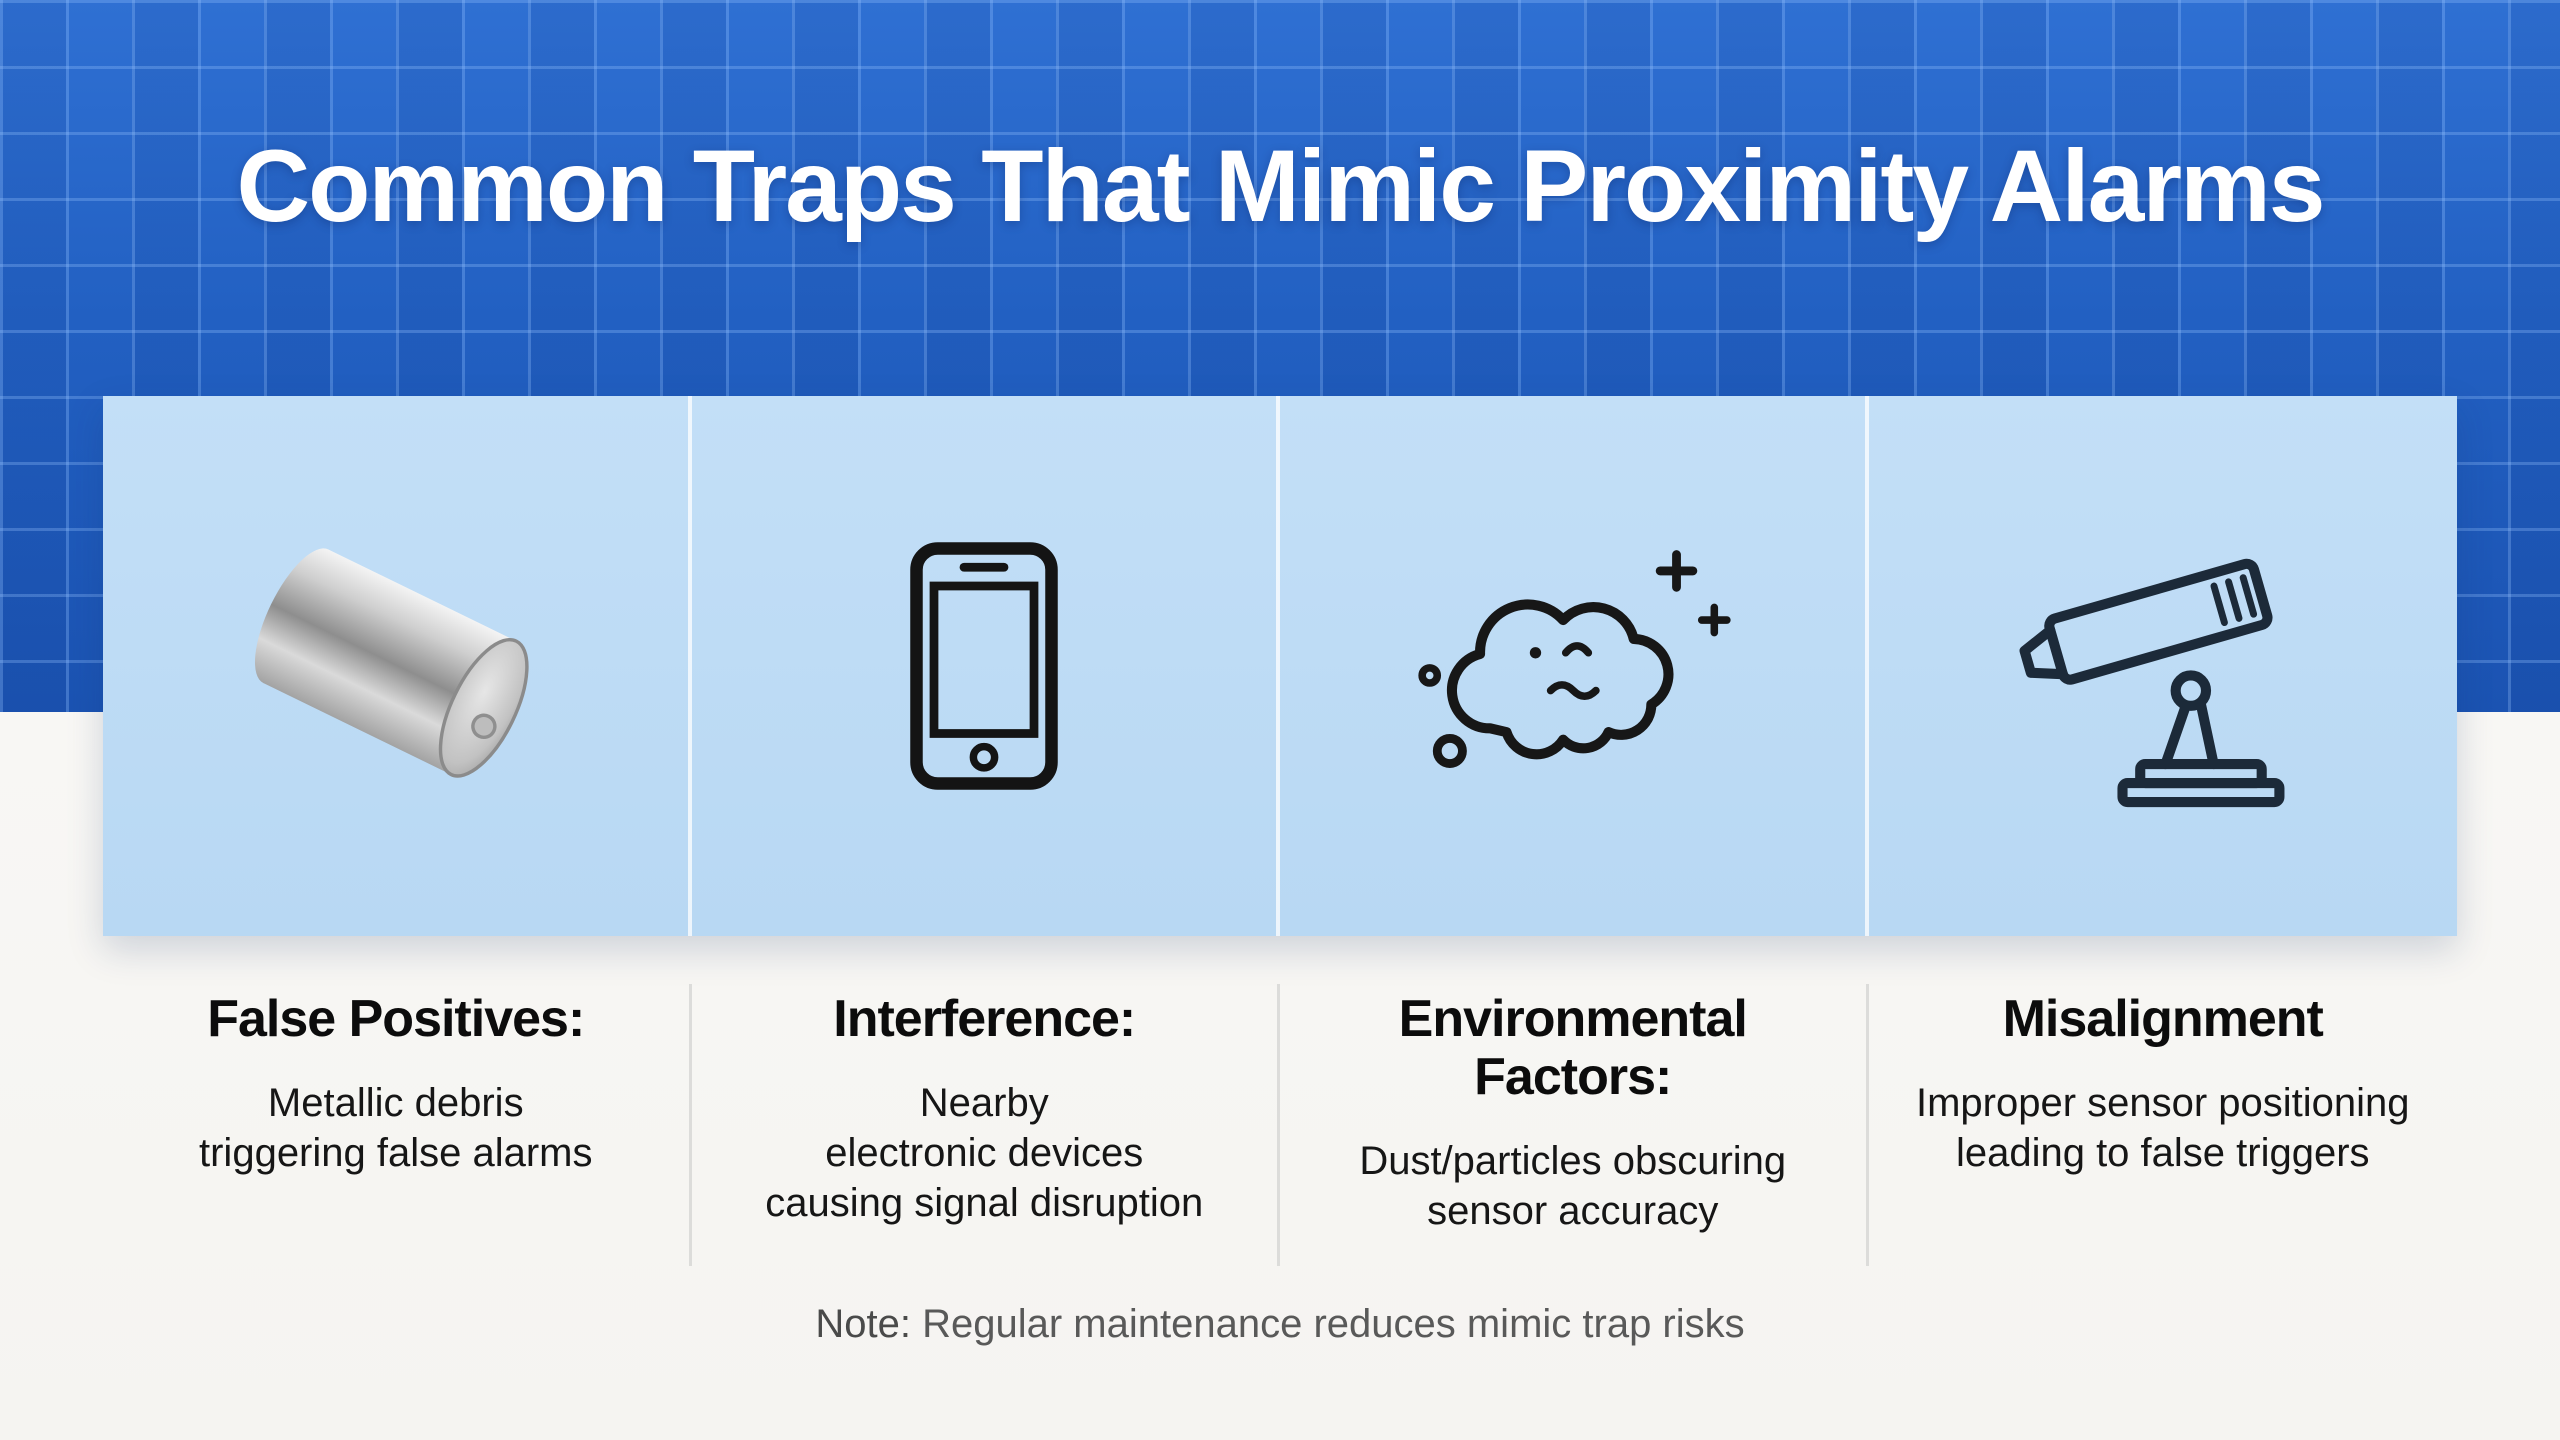 This screenshot has height=1440, width=2560. I want to click on column-heading: Environmental Factors:, so click(1573, 1048).